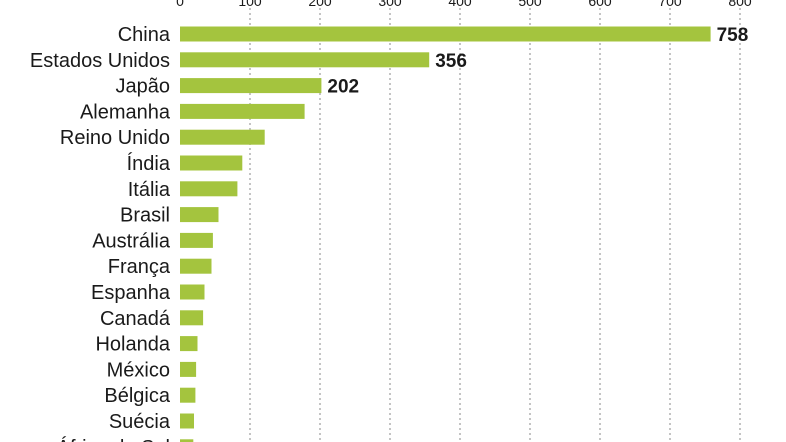 The image size is (786, 442). I want to click on data-label: 758, so click(733, 35).